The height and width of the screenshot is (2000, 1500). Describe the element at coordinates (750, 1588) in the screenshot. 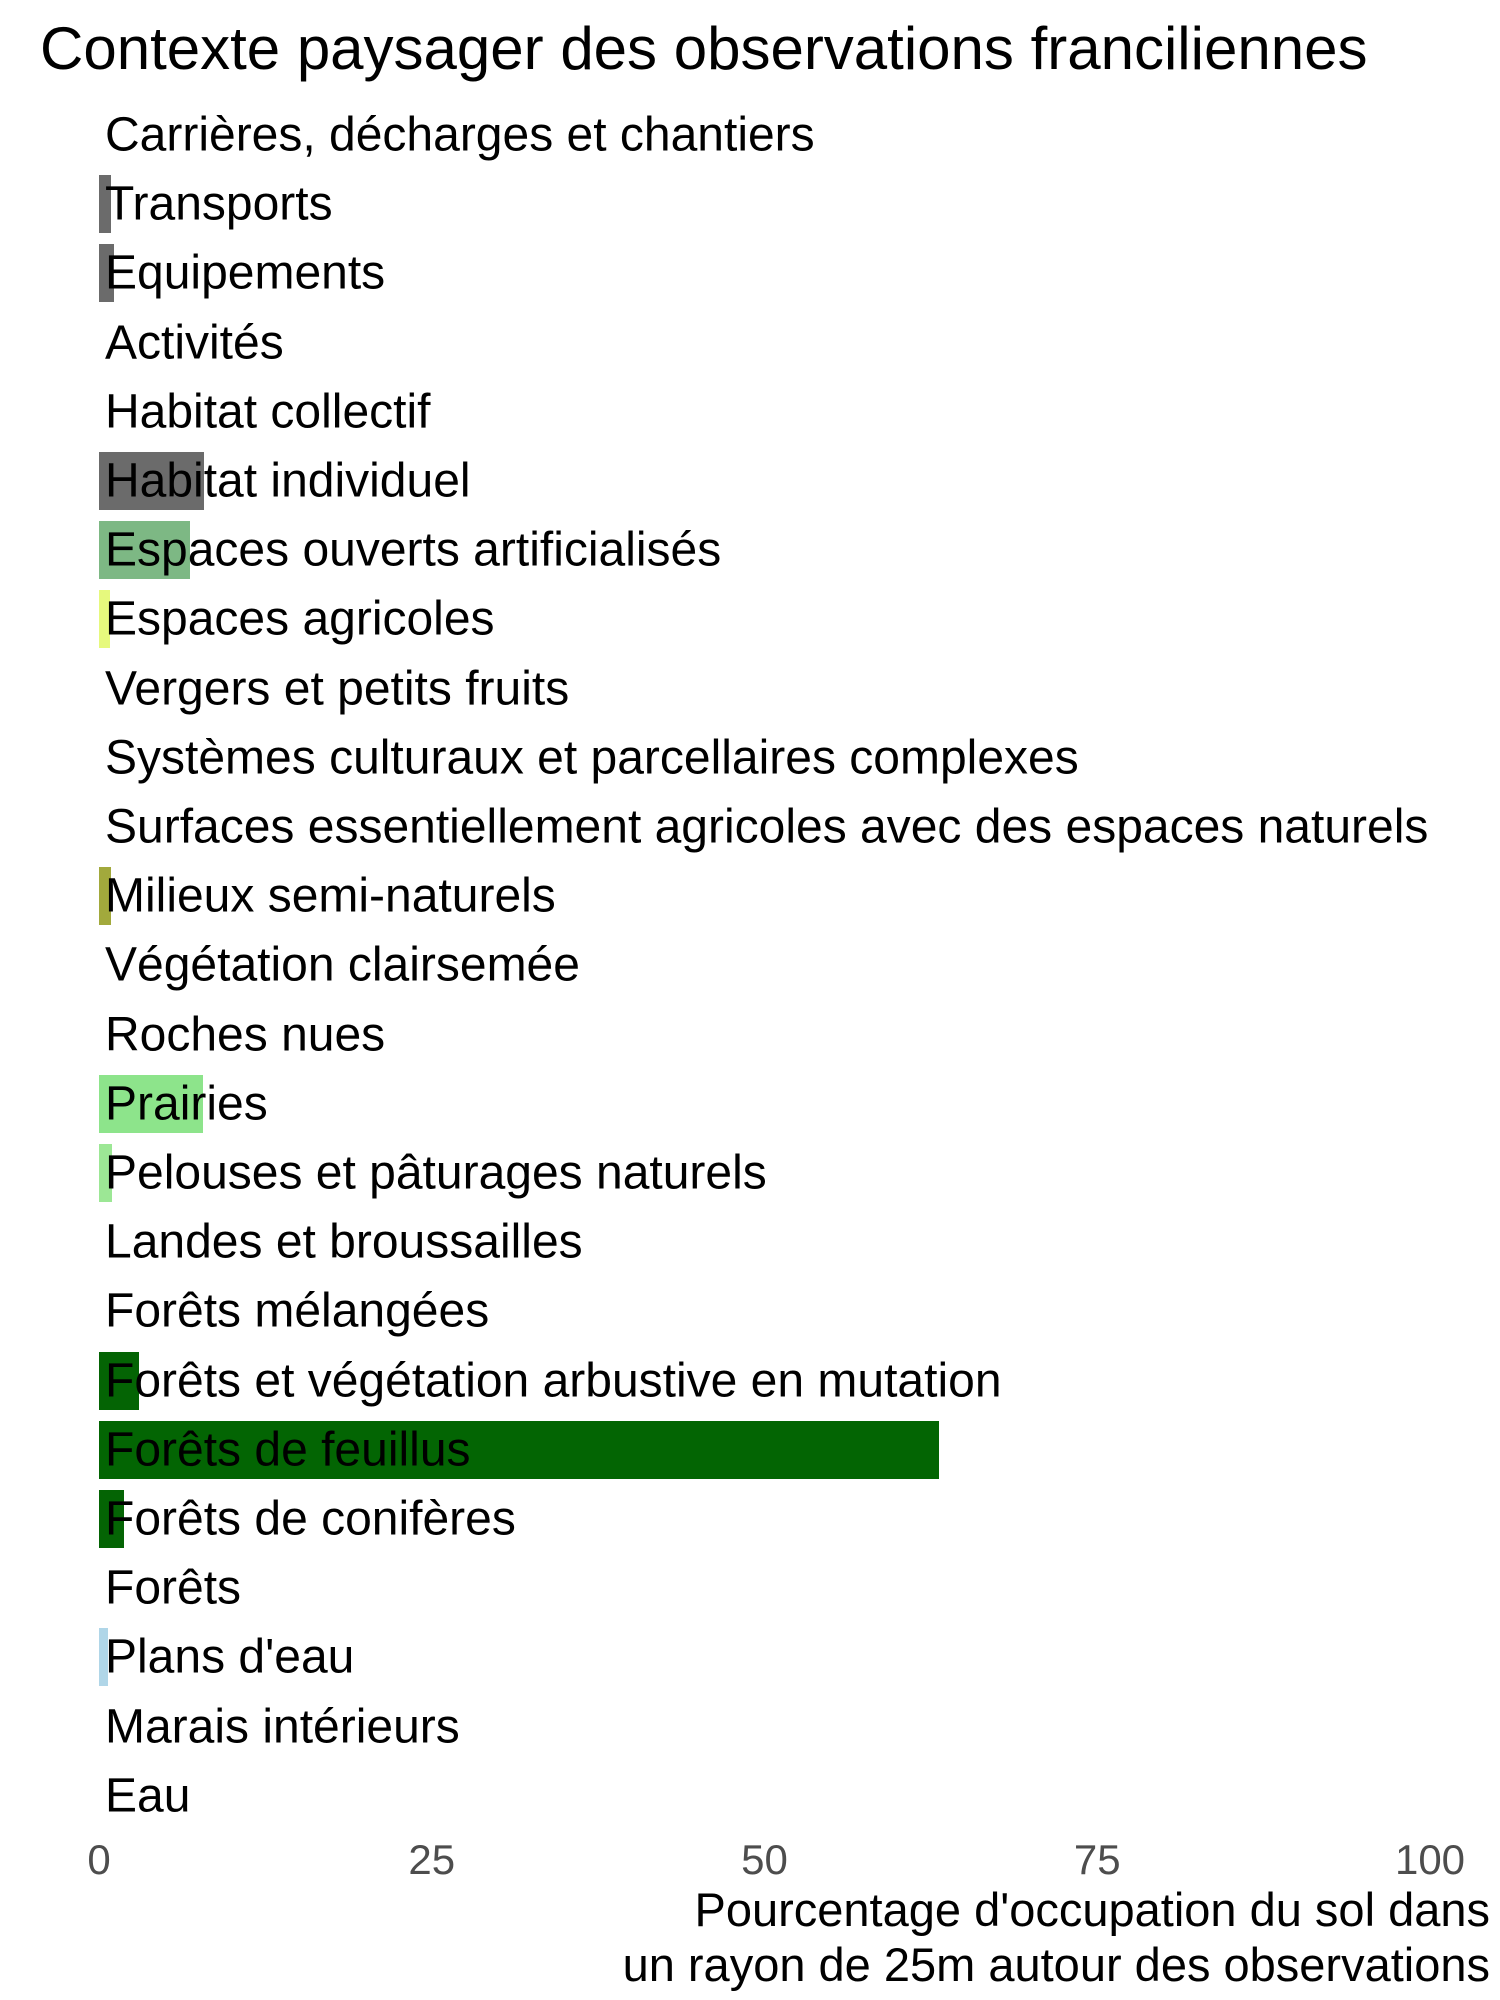

I see `bar-row: Forêts` at that location.